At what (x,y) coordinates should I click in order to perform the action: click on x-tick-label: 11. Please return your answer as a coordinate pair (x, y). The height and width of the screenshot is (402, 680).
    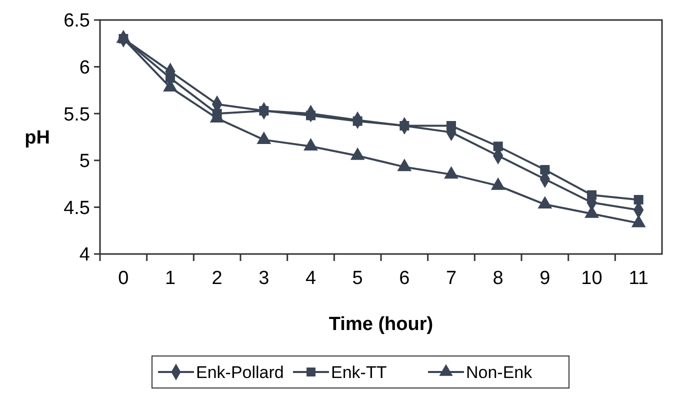
    Looking at the image, I should click on (638, 278).